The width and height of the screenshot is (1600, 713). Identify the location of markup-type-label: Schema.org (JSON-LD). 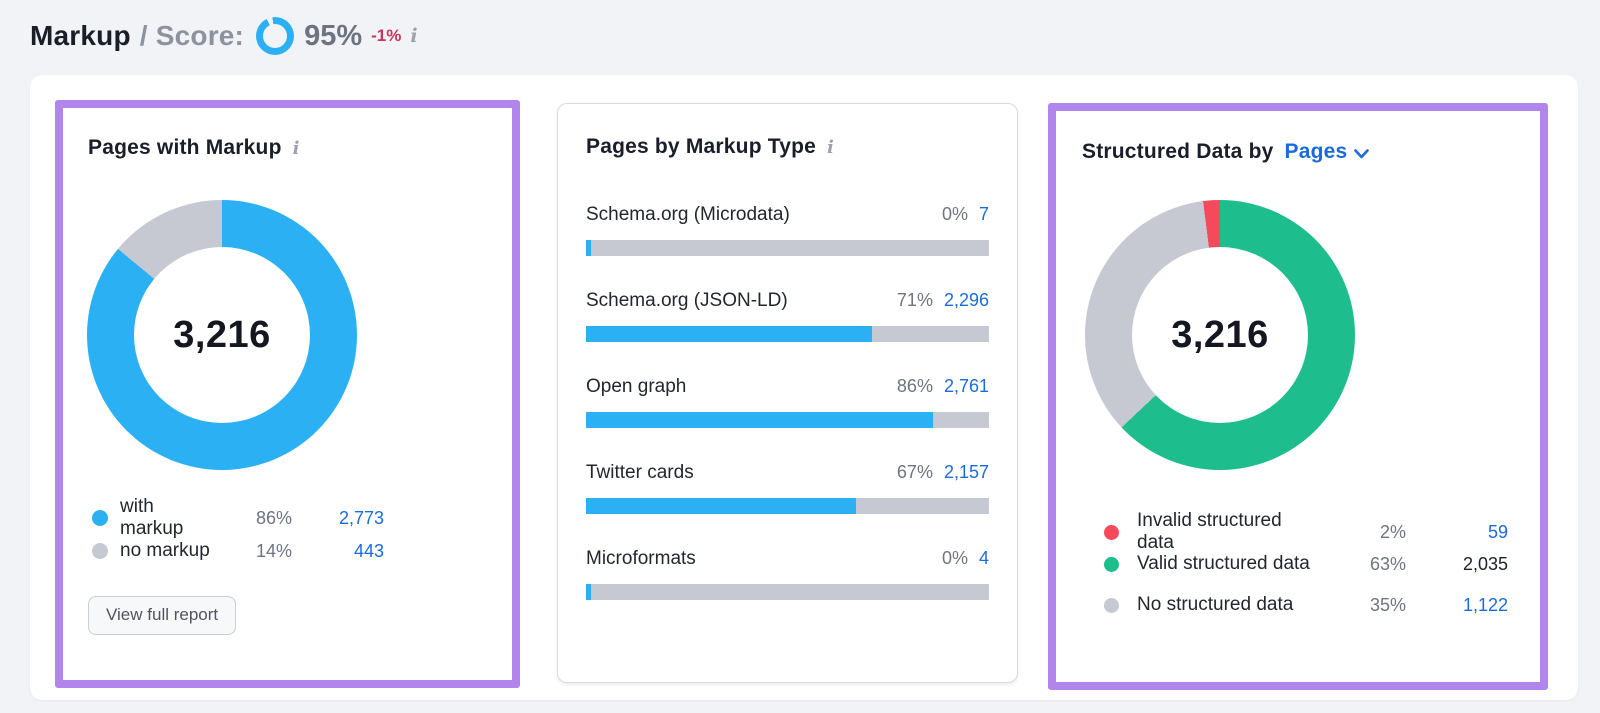
(687, 300).